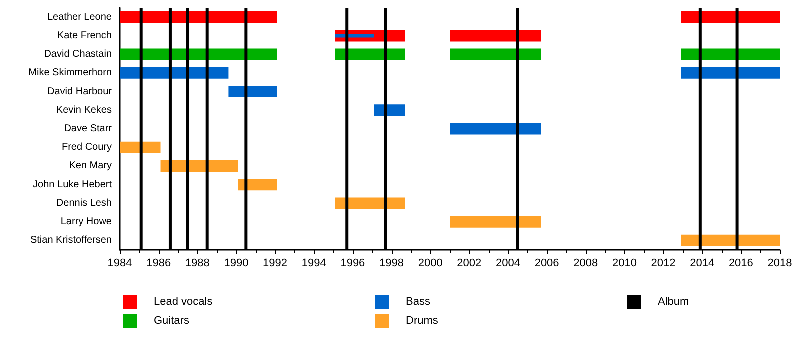  What do you see at coordinates (72, 184) in the screenshot?
I see `y-tick-label: John Luke Hebert` at bounding box center [72, 184].